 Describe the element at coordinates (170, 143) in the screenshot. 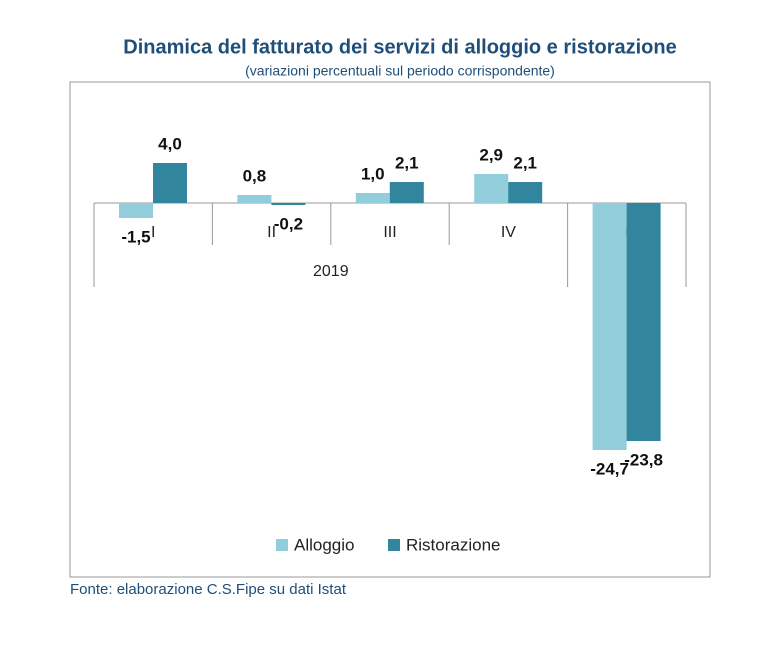

I see `value-label: 4,0` at that location.